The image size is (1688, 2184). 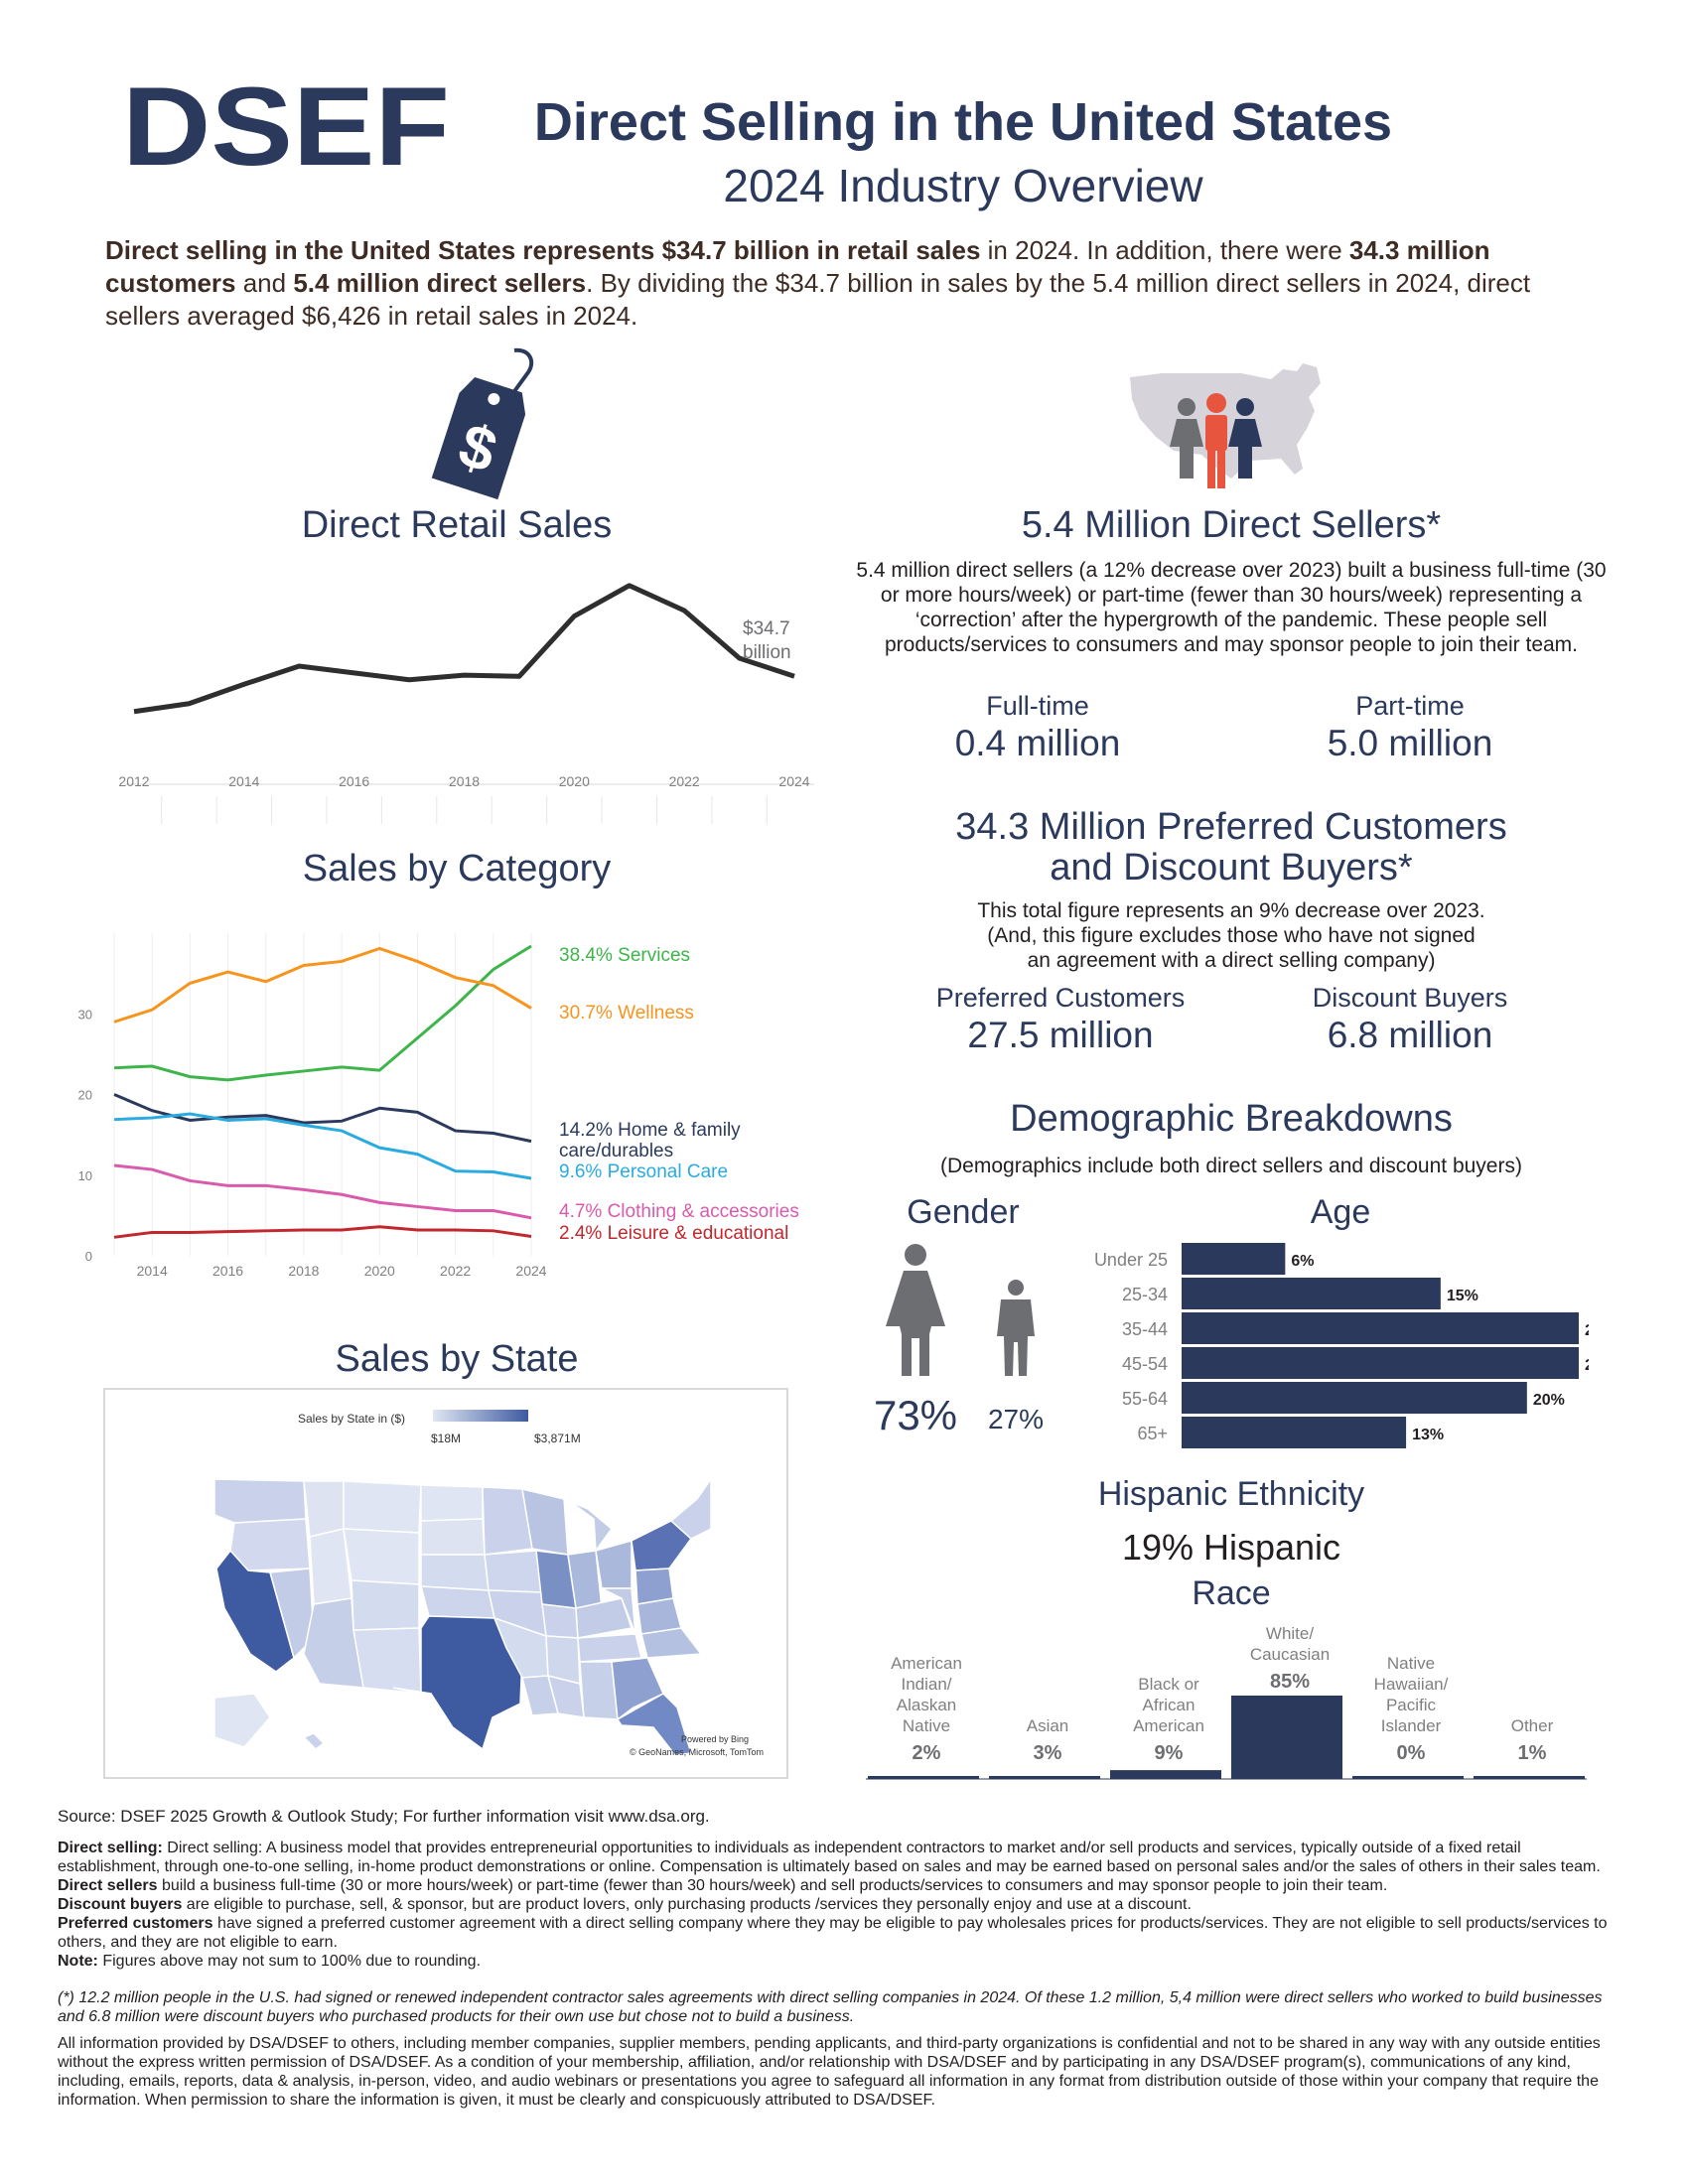 What do you see at coordinates (108, 1885) in the screenshot?
I see `def-term: Direct sellers` at bounding box center [108, 1885].